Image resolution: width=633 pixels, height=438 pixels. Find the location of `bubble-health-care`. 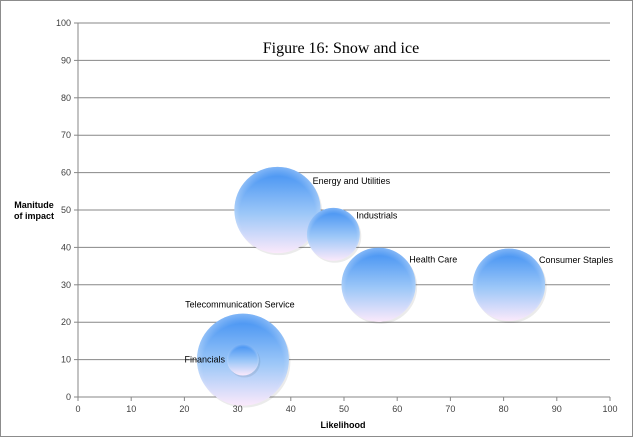

bubble-health-care is located at coordinates (379, 285).